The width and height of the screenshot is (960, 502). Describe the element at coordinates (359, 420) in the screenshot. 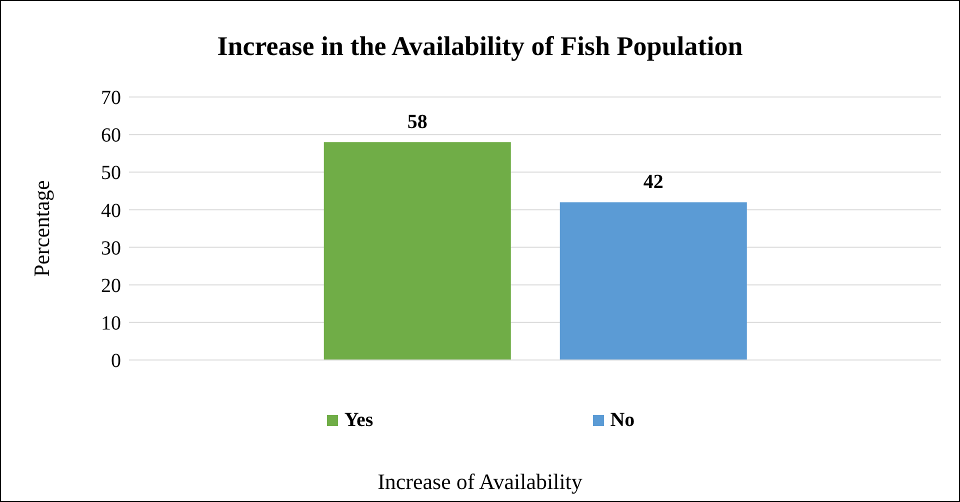

I see `legend-label: Yes` at that location.